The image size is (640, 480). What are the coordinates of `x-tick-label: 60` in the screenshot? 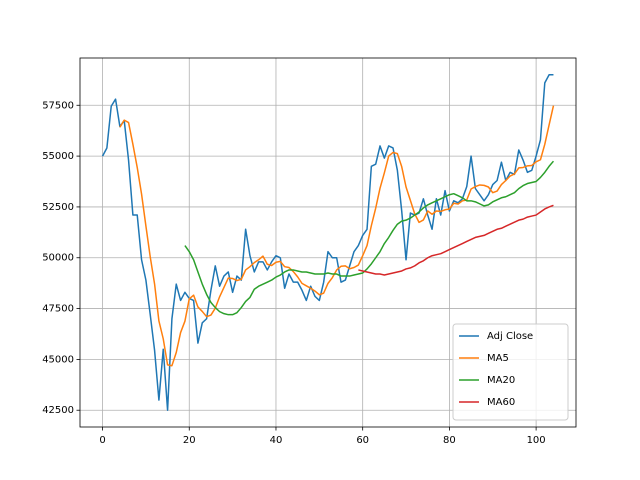 It's located at (362, 440).